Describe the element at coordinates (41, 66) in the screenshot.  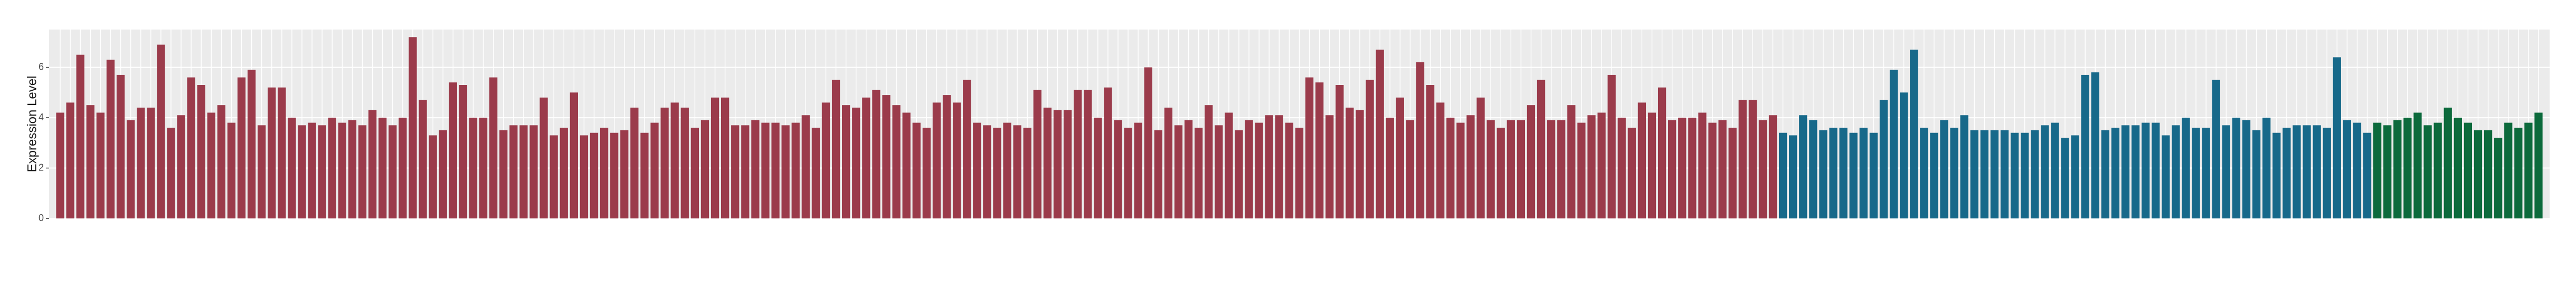
I see `y-tick-label: 6` at that location.